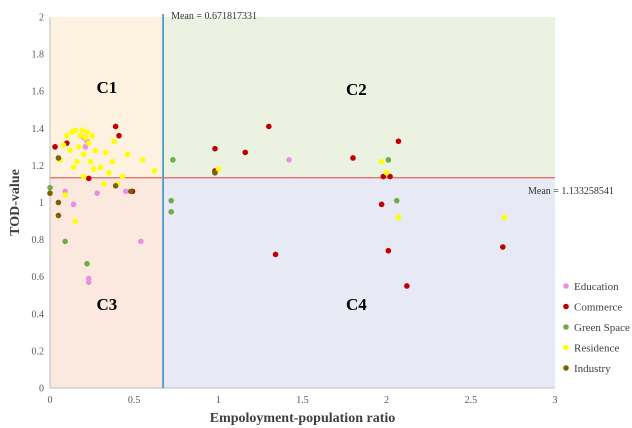  I want to click on x-tick-labels: 0 0.5 1 1.5 2 2.5 3, so click(303, 400).